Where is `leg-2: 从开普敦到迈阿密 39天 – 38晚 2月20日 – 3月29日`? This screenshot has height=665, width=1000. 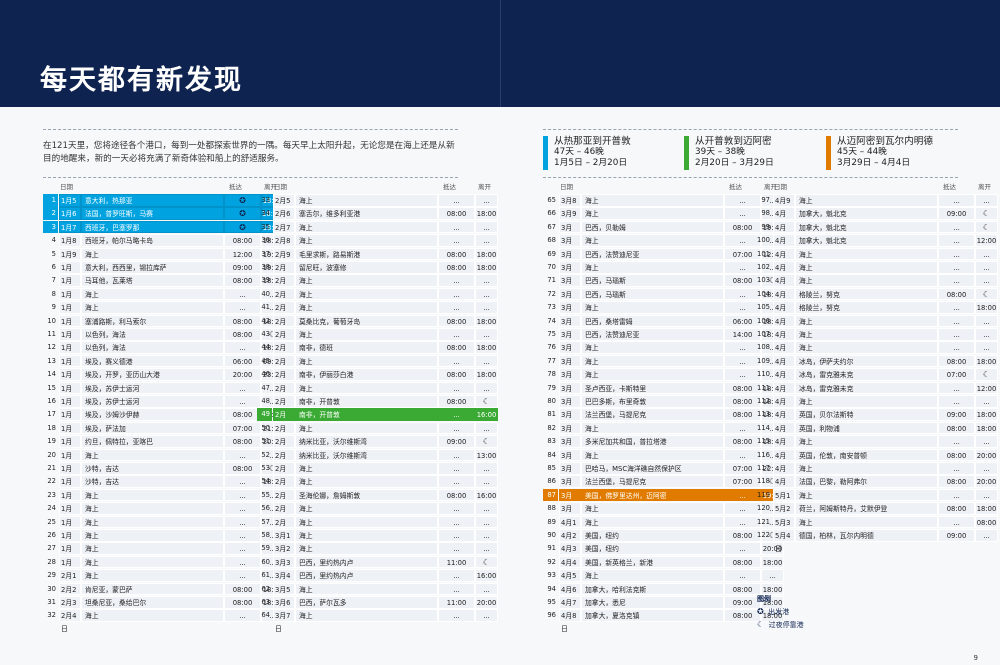 leg-2: 从开普敦到迈阿密 39天 – 38晚 2月20日 – 3月29日 is located at coordinates (729, 153).